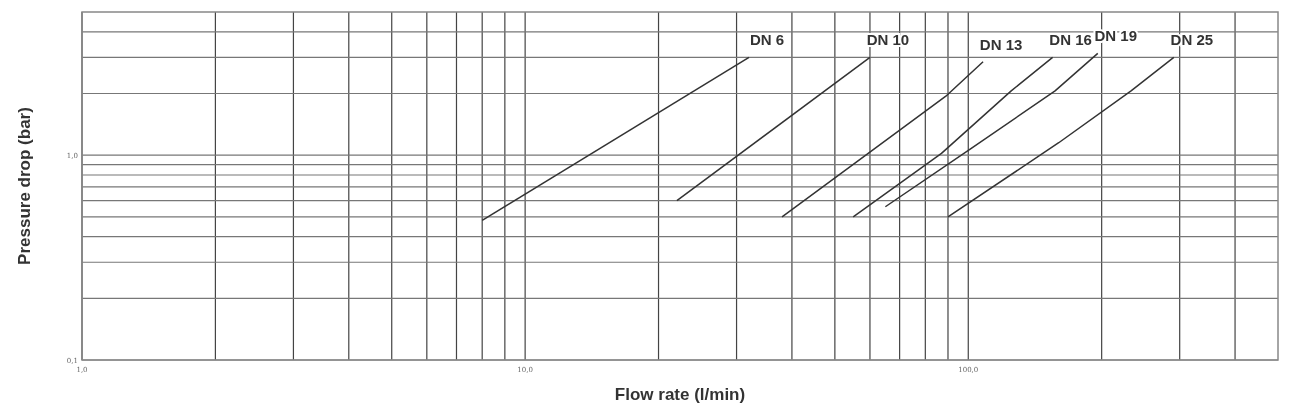 The image size is (1293, 410). What do you see at coordinates (24, 186) in the screenshot?
I see `y-axis-title: Pressure drop (bar)` at bounding box center [24, 186].